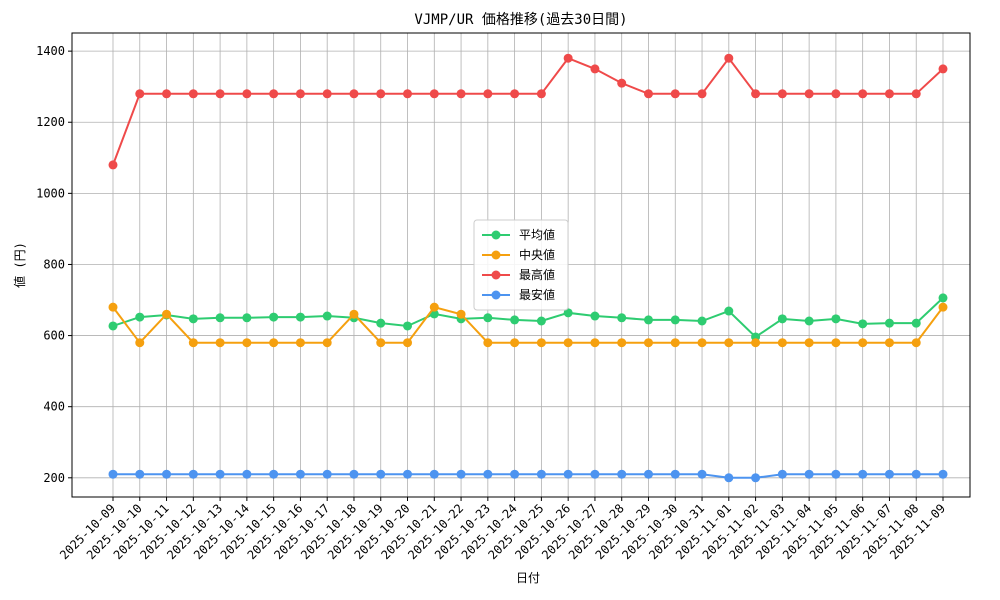 This screenshot has width=1000, height=600. I want to click on y-tick-label: 200, so click(54, 478).